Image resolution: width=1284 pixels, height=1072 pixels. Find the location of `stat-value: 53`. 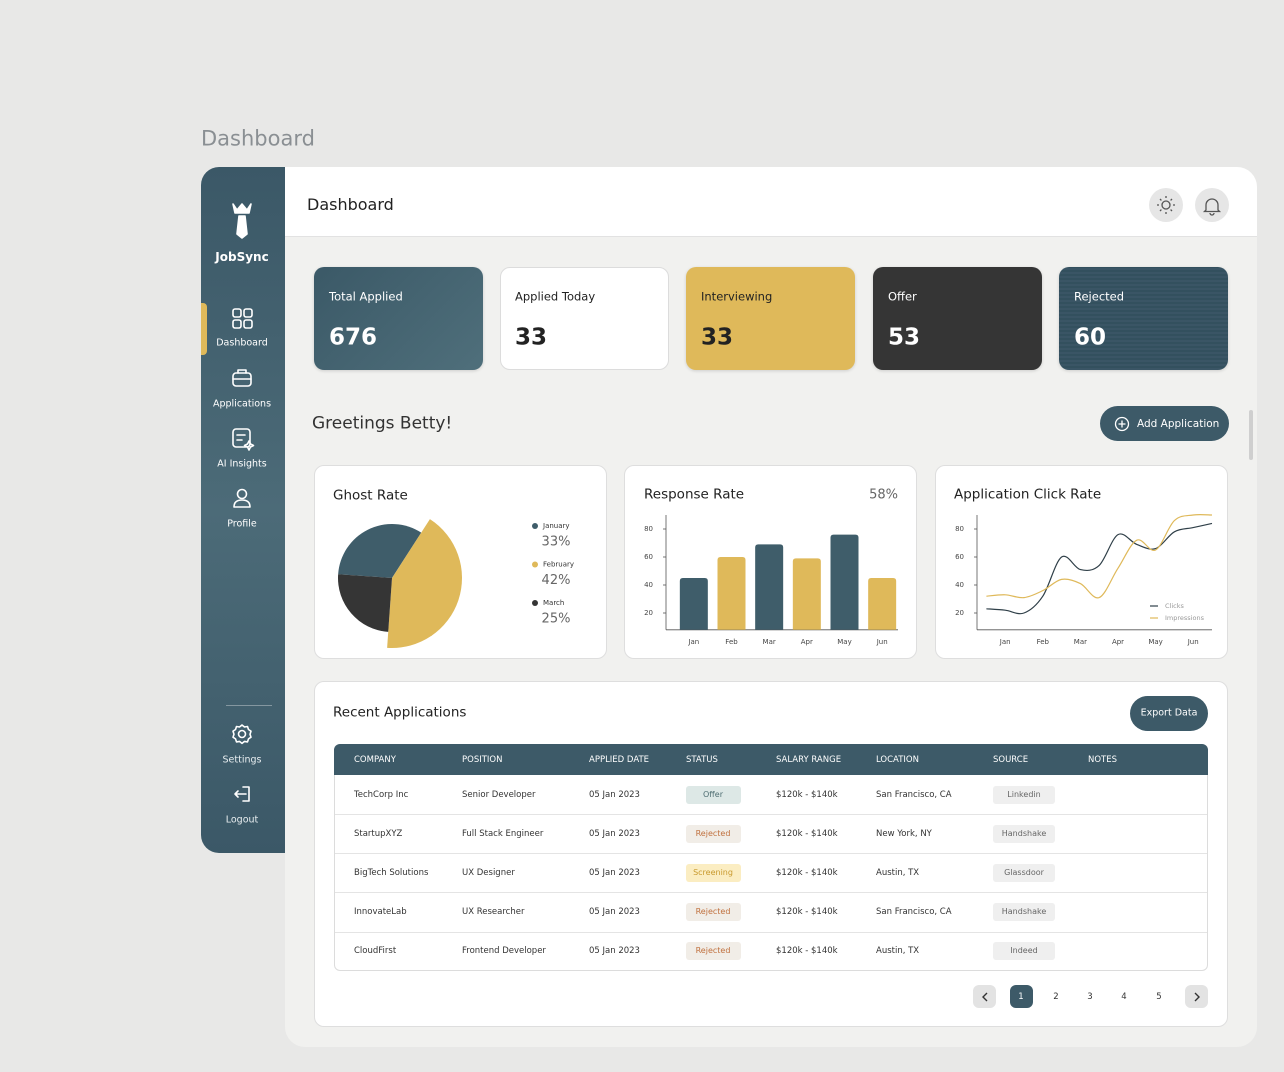

stat-value: 53 is located at coordinates (904, 337).